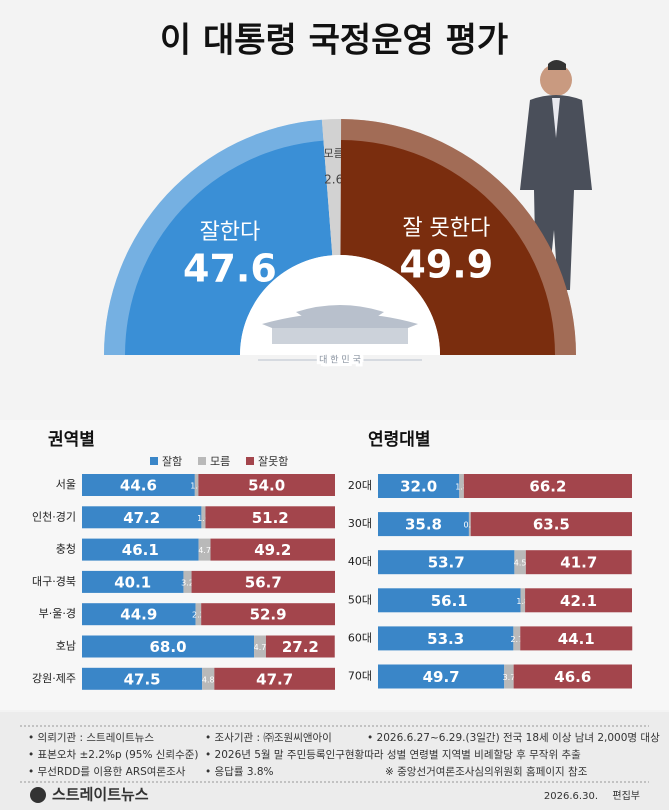  Describe the element at coordinates (54, 516) in the screenshot. I see `category-label: 인천·경기` at that location.